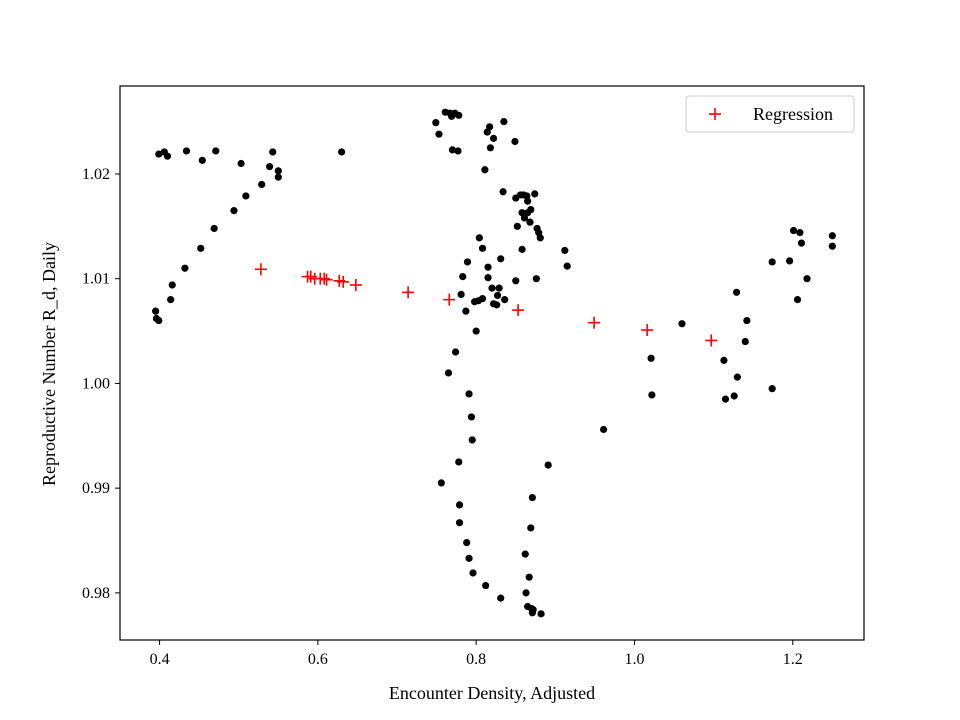 The image size is (960, 720). What do you see at coordinates (96, 593) in the screenshot?
I see `y-tick-label: 0.98` at bounding box center [96, 593].